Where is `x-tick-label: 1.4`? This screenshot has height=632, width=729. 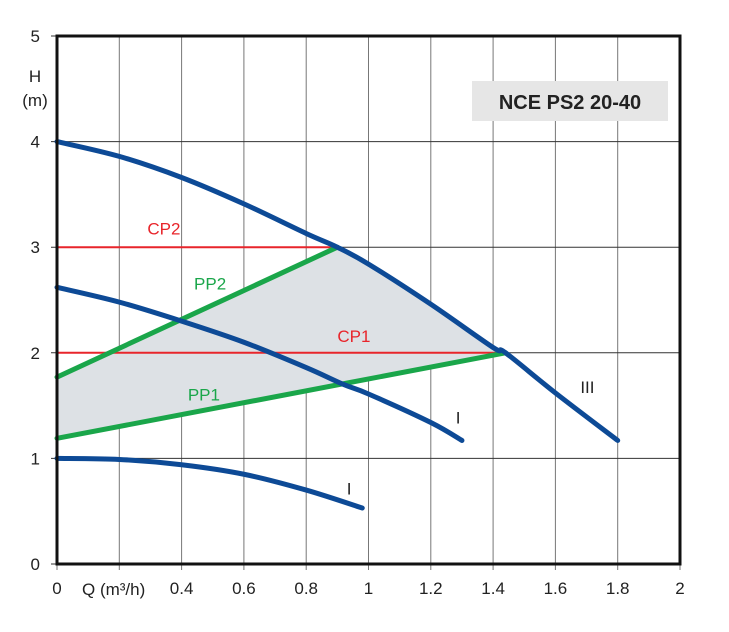 x-tick-label: 1.4 is located at coordinates (493, 588).